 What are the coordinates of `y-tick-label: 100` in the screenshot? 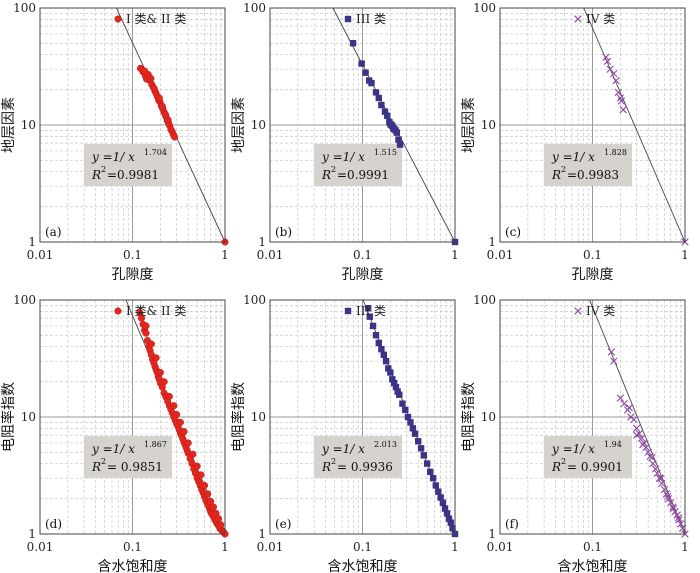 It's located at (254, 8).